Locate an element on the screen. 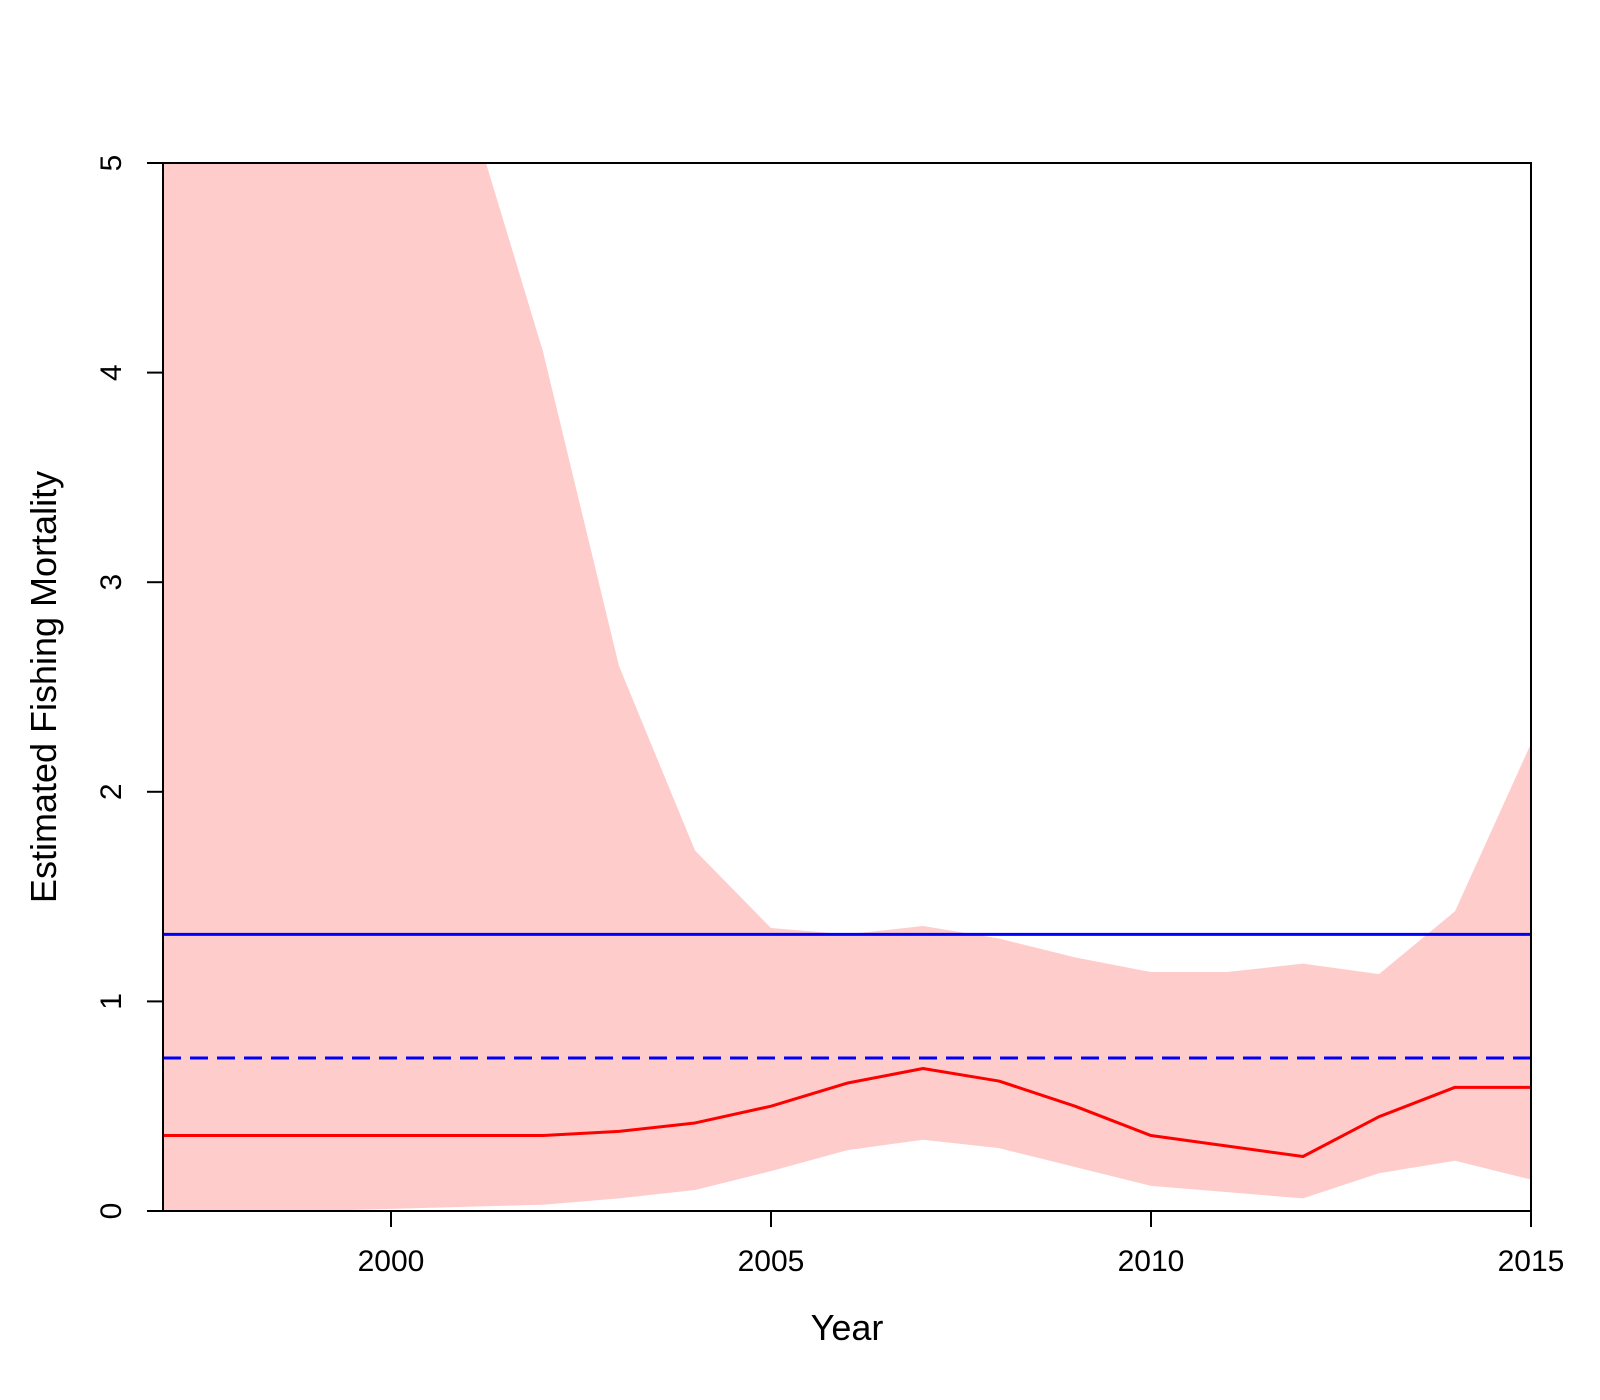 The height and width of the screenshot is (1400, 1600). x-tick-label: 2000 is located at coordinates (391, 1261).